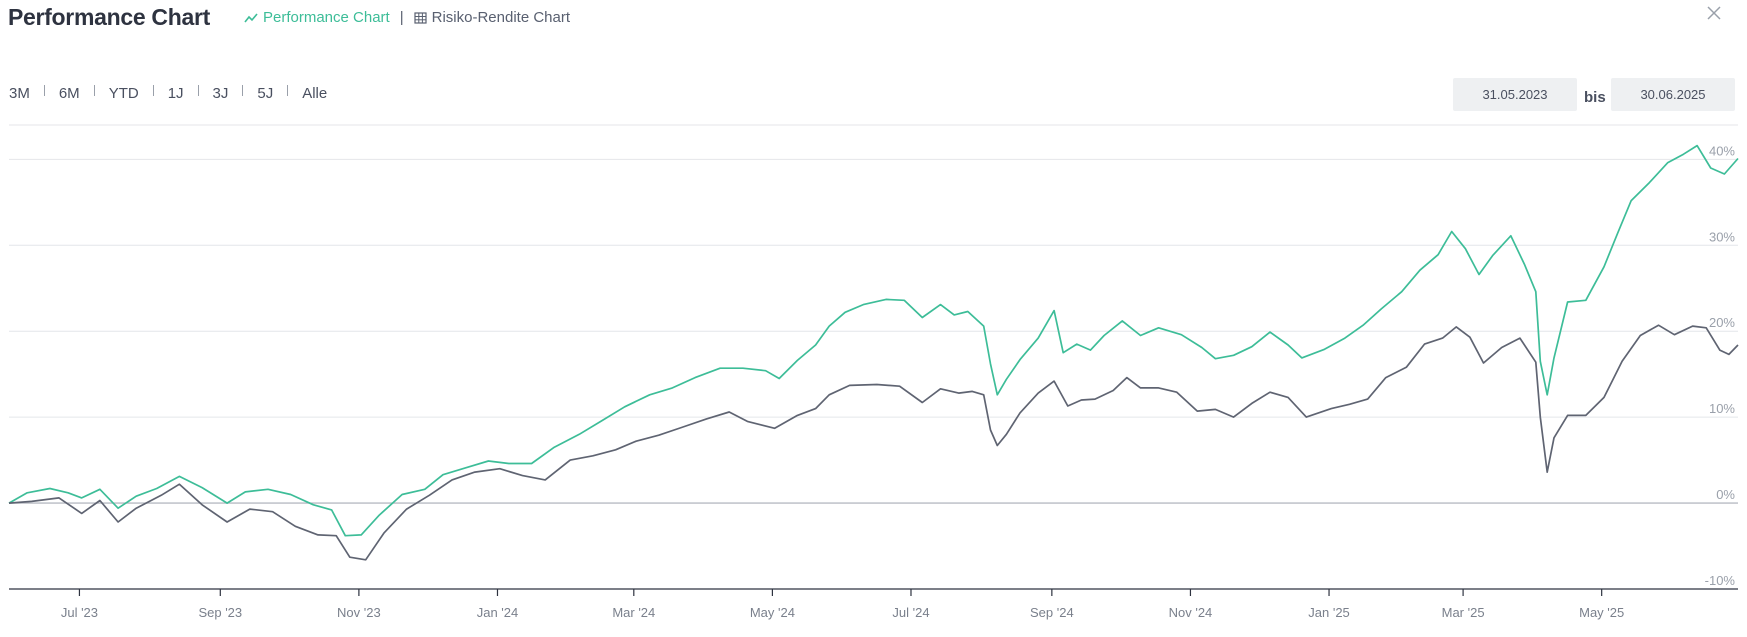 The image size is (1747, 637). I want to click on x-tick-label: Mar '25, so click(1463, 612).